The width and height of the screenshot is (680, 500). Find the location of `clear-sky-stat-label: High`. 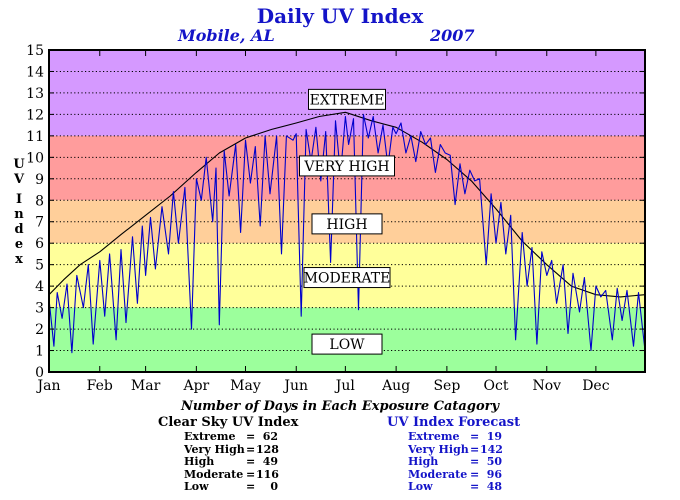

clear-sky-stat-label: High is located at coordinates (199, 461).